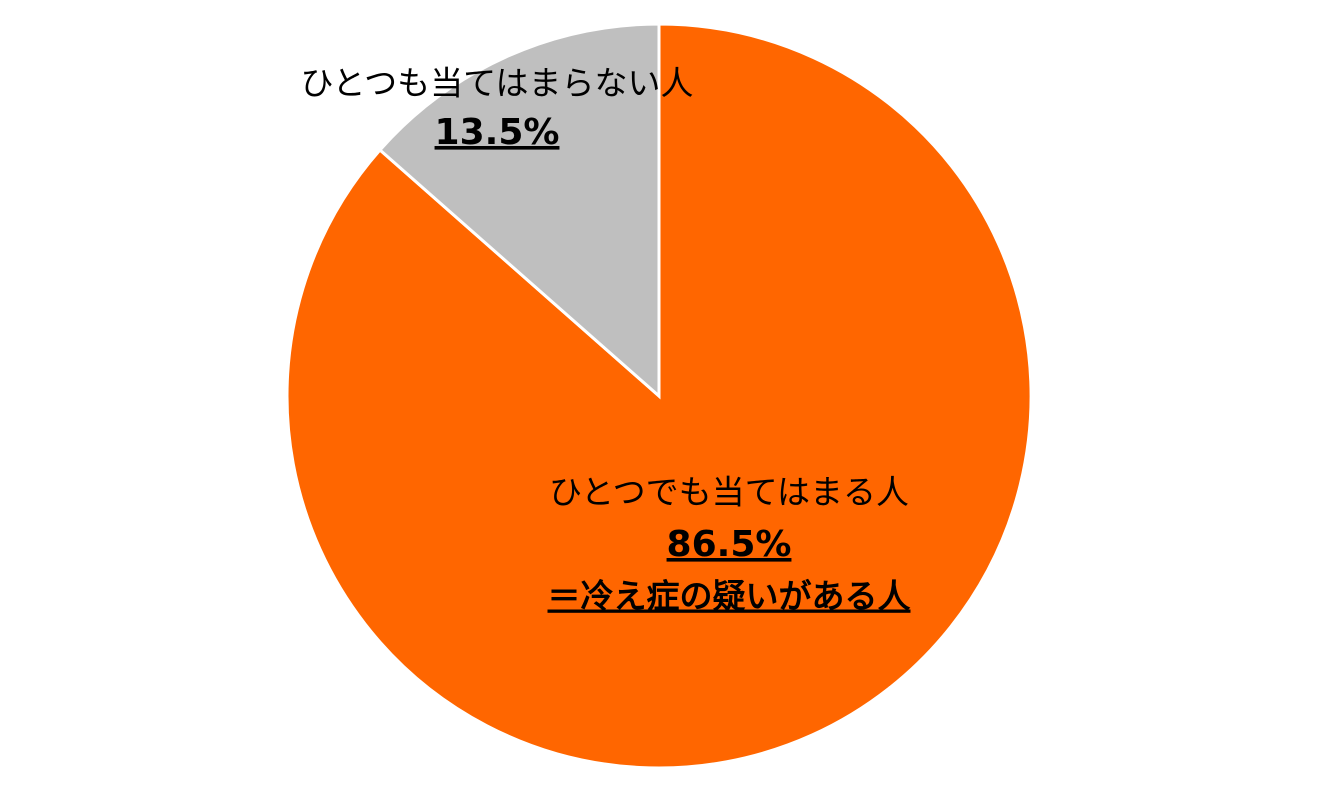  Describe the element at coordinates (729, 596) in the screenshot. I see `annotation: ＝冷え症の疑いがある人` at that location.